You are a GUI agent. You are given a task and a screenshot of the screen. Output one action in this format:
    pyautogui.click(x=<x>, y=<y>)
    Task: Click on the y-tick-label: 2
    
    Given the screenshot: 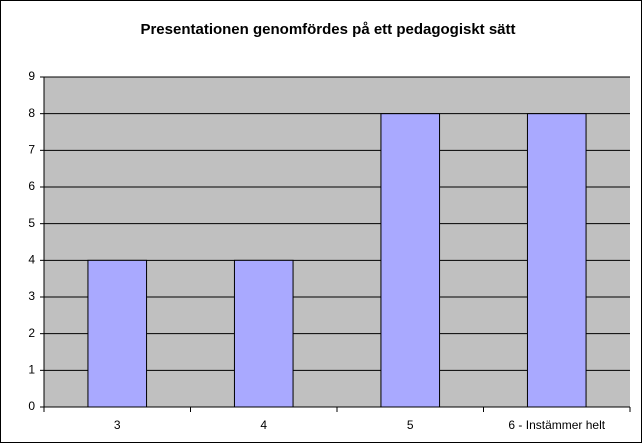 What is the action you would take?
    pyautogui.click(x=31, y=333)
    